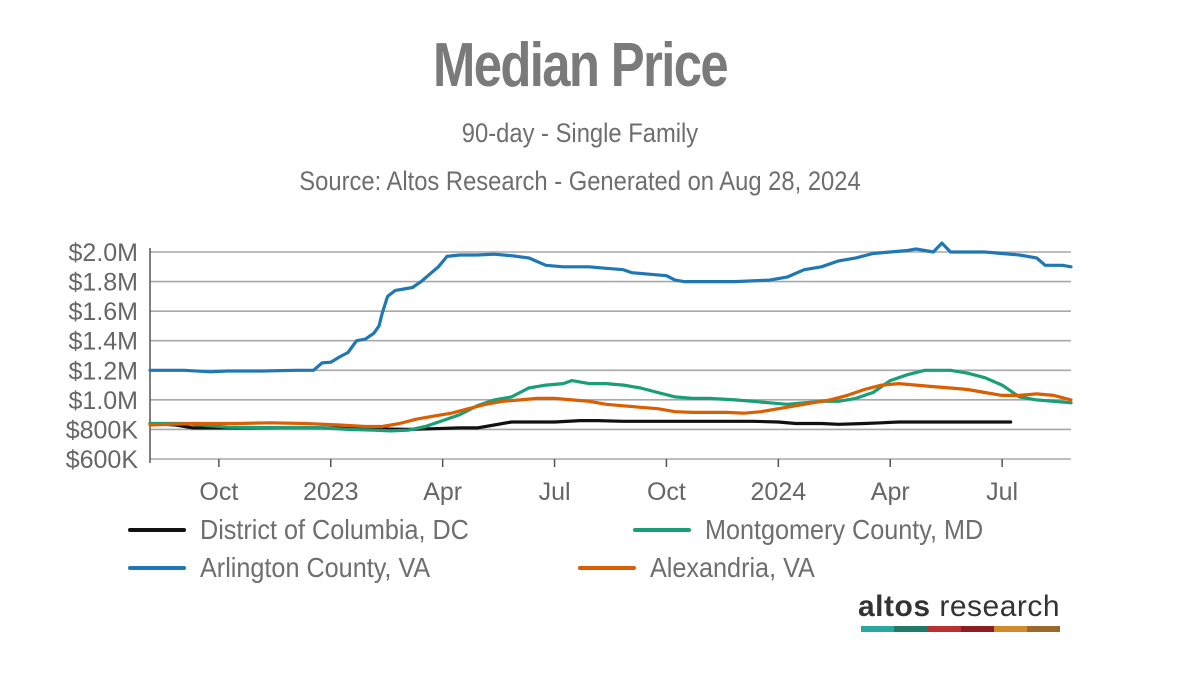  What do you see at coordinates (103, 371) in the screenshot?
I see `y-tick-label: $1.2M` at bounding box center [103, 371].